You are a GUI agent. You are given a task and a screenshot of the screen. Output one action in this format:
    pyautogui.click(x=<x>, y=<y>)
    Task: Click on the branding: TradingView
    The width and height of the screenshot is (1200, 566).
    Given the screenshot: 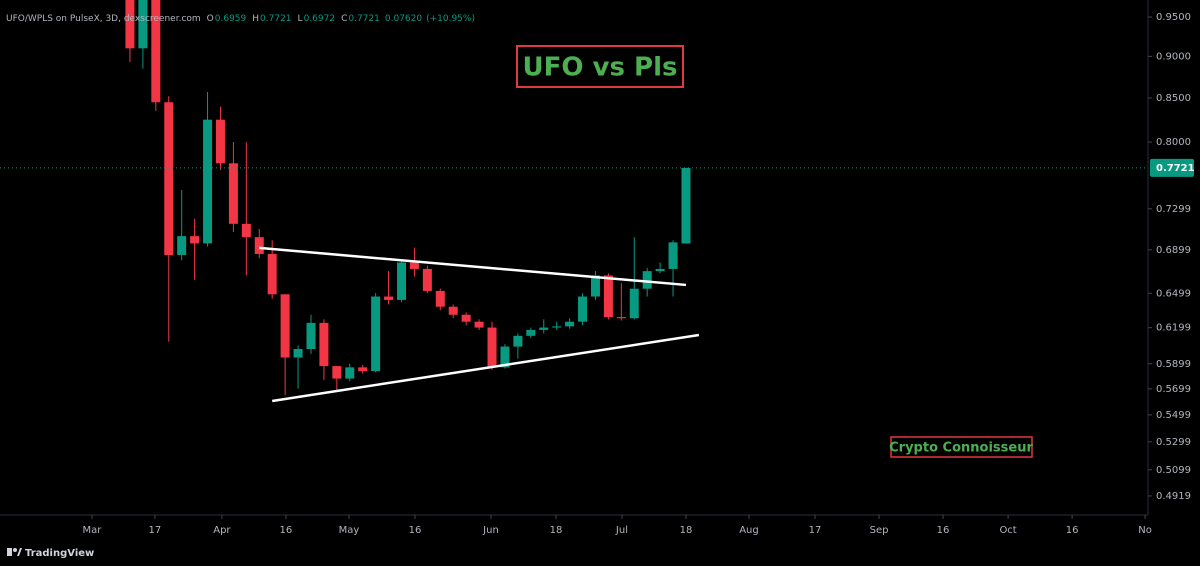 What is the action you would take?
    pyautogui.click(x=50, y=553)
    